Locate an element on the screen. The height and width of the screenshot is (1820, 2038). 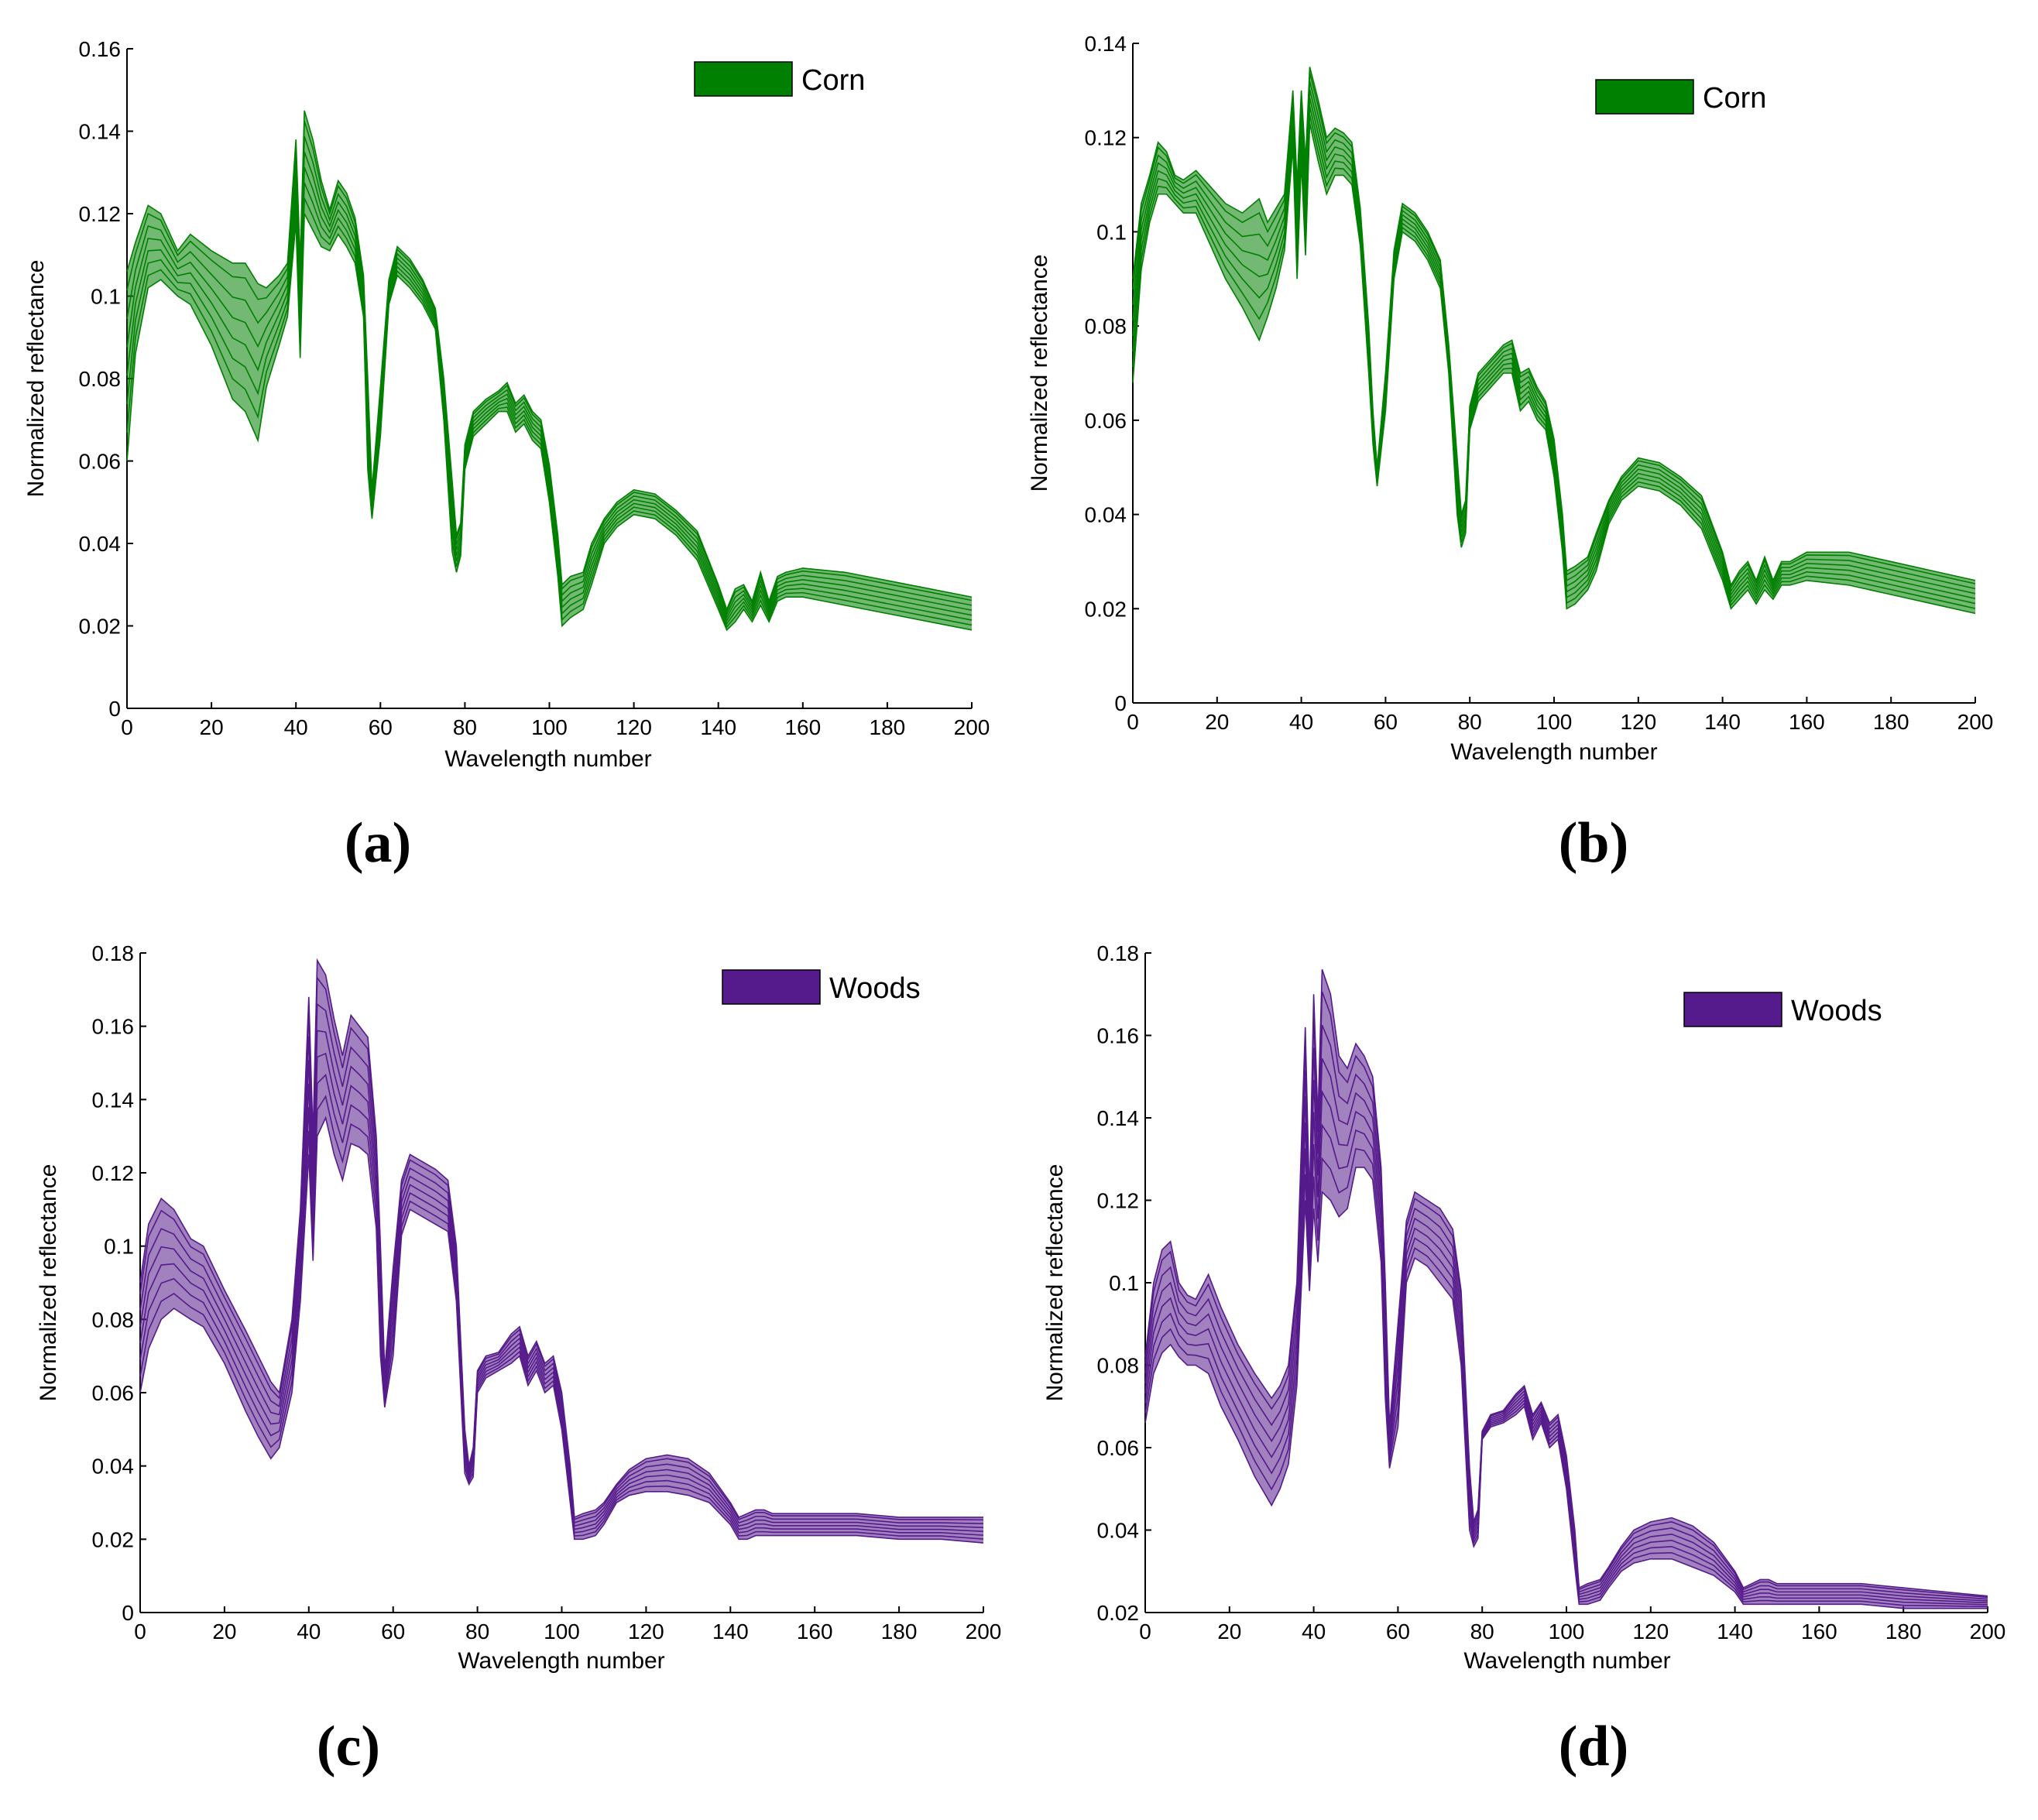
panel-label: (c) is located at coordinates (348, 1747).